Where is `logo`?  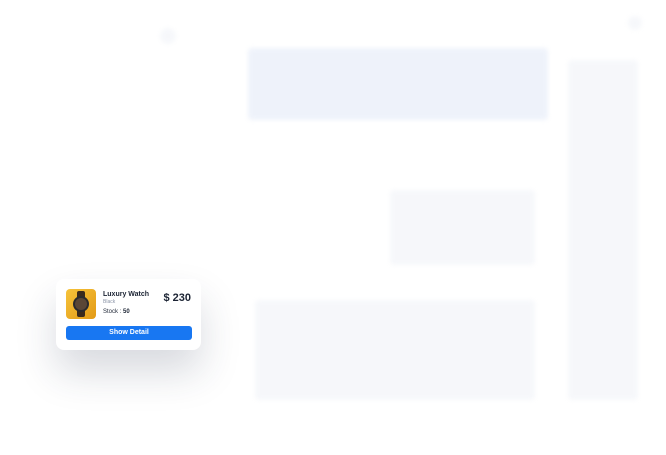 logo is located at coordinates (168, 36).